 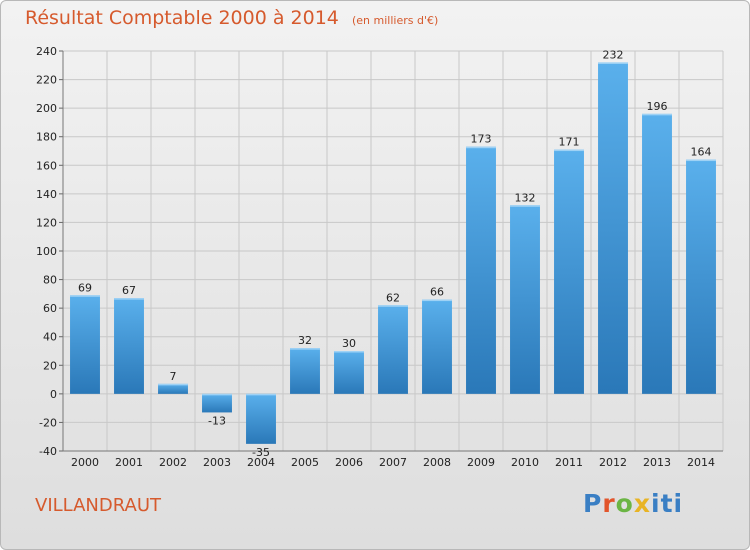 I want to click on x-tick-label: 2003, so click(x=217, y=462).